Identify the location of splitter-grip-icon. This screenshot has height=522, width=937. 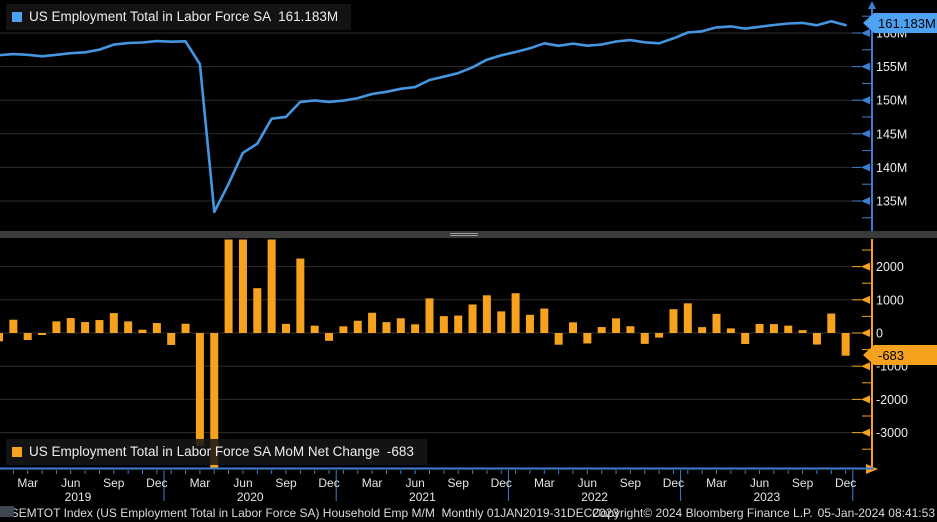
(464, 234).